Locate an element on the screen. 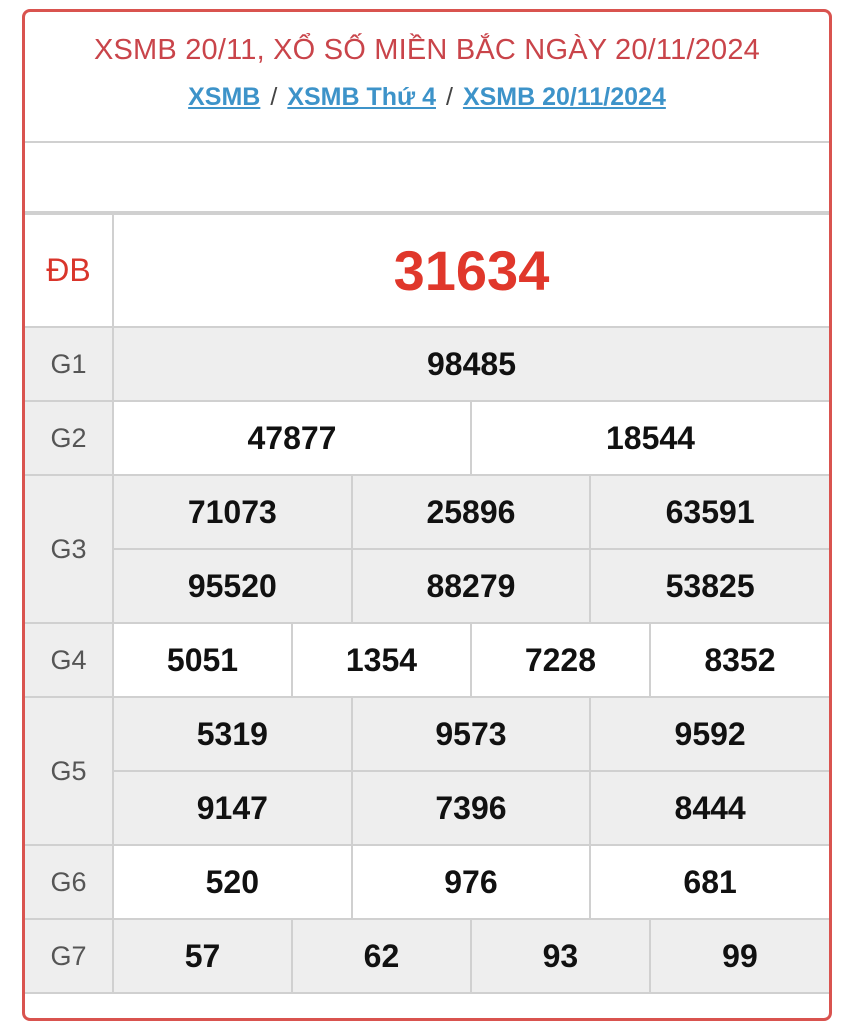 The width and height of the screenshot is (852, 1024). breadcrumb-xsmb: XSMB is located at coordinates (224, 97).